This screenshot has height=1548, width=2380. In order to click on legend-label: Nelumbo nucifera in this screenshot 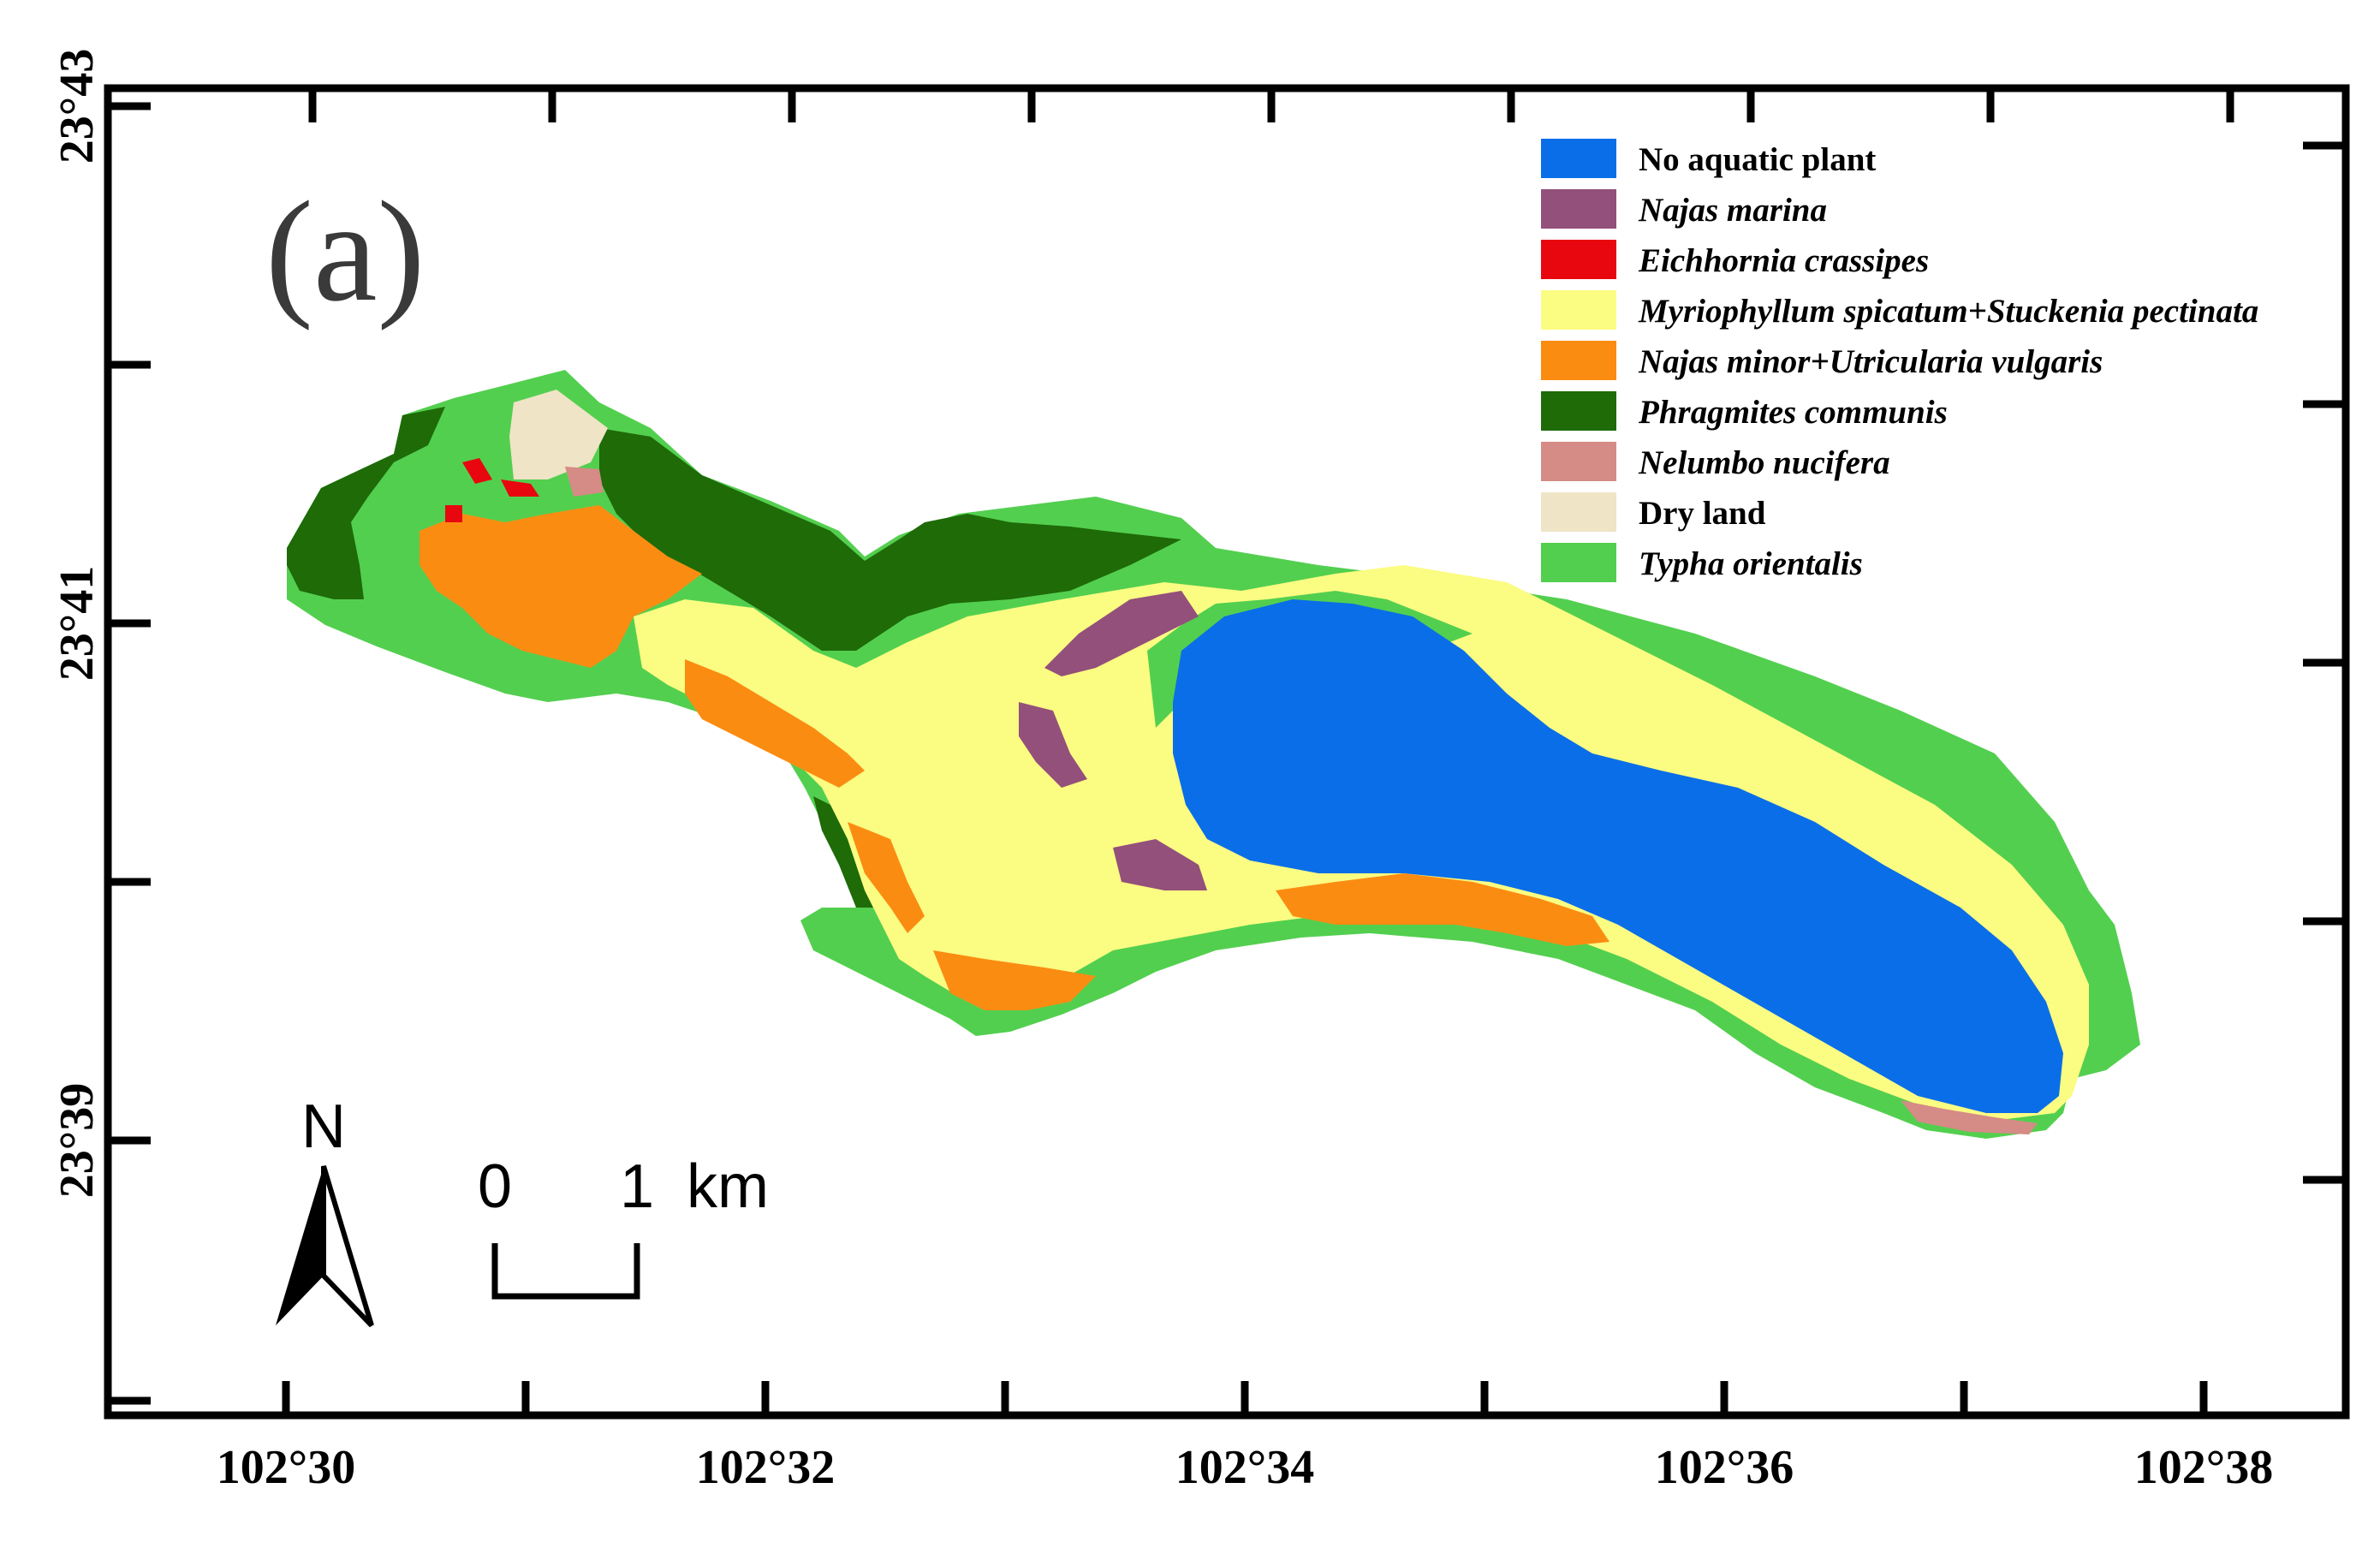, I will do `click(1764, 462)`.